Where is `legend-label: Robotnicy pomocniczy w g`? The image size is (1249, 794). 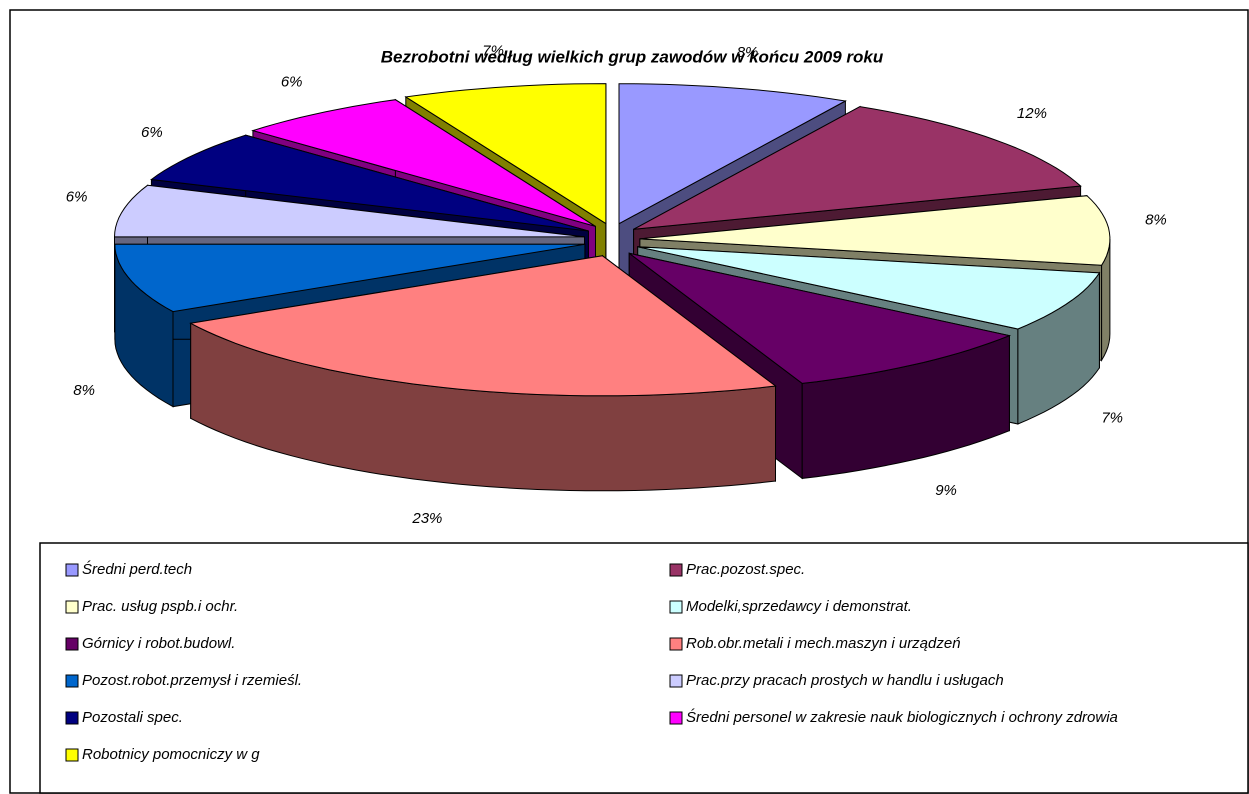
legend-label: Robotnicy pomocniczy w g is located at coordinates (171, 754).